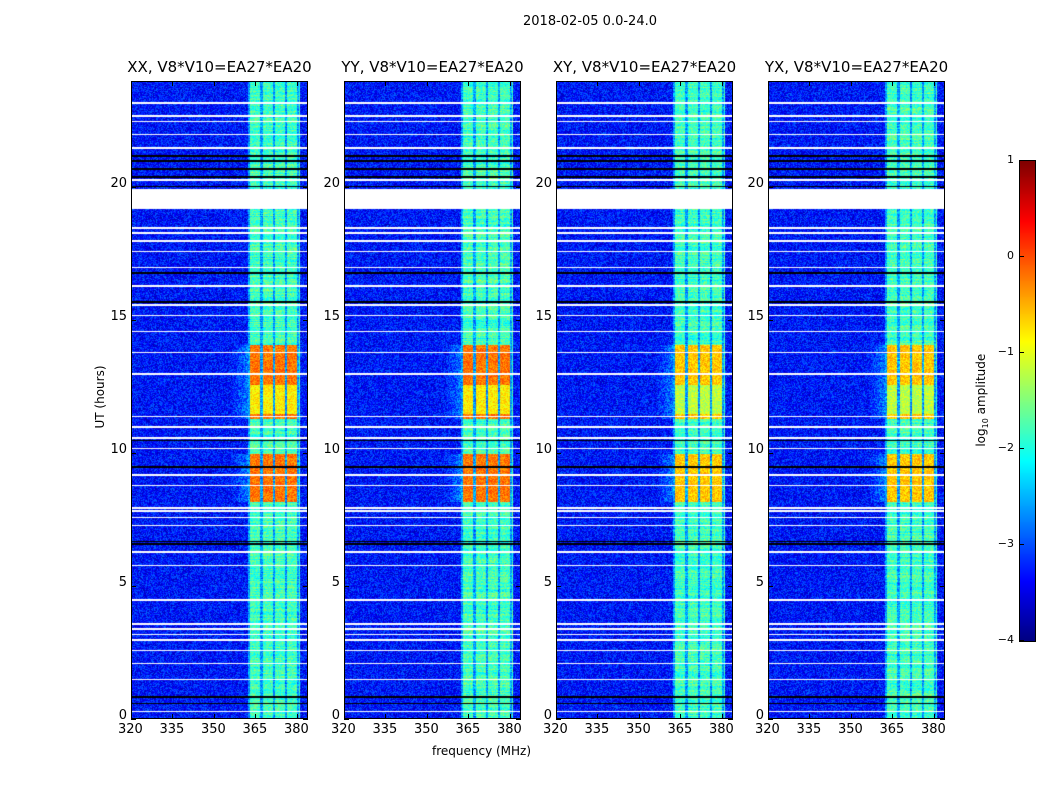 Image resolution: width=1050 pixels, height=800 pixels. I want to click on colorbar-tick-label: 0, so click(1010, 255).